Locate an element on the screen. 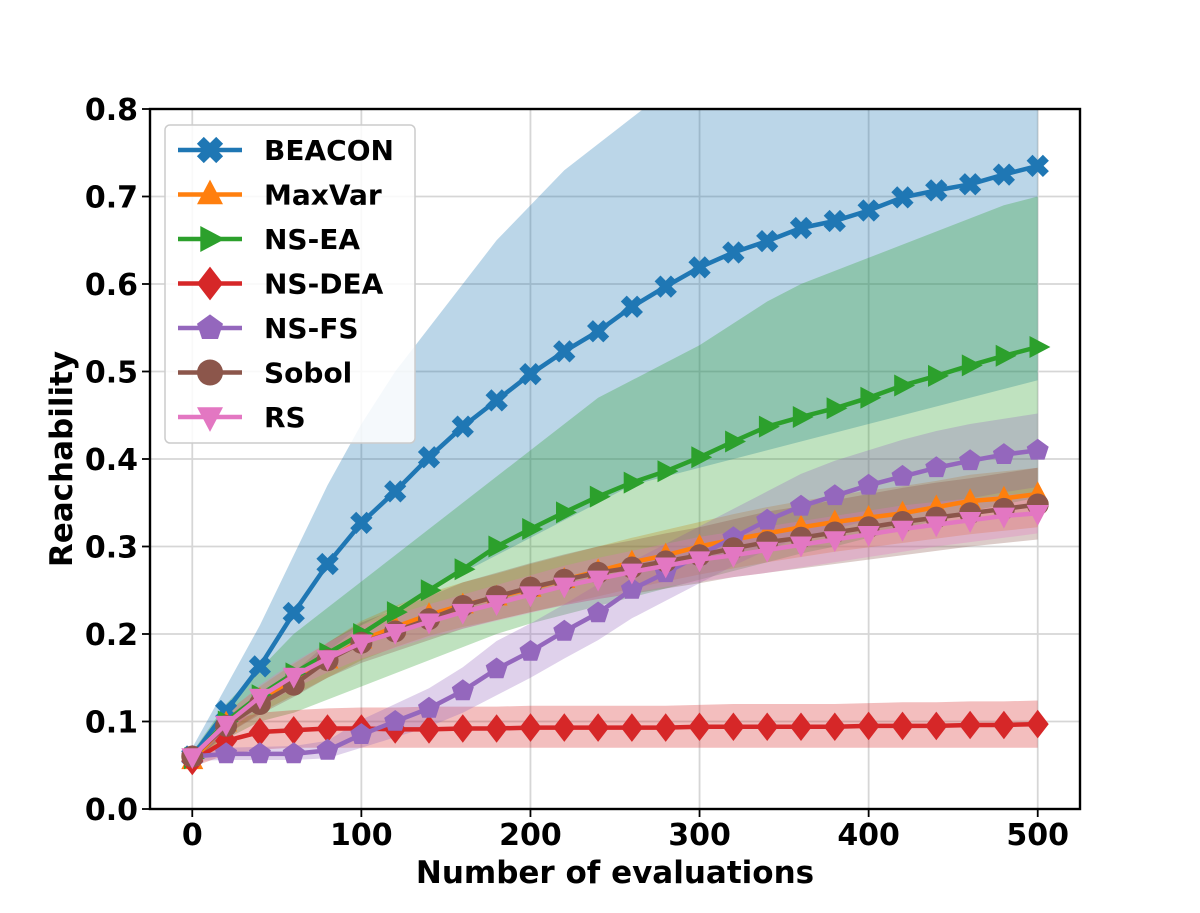 This screenshot has width=1200, height=913. y-tick-label: 0.8 is located at coordinates (111, 110).